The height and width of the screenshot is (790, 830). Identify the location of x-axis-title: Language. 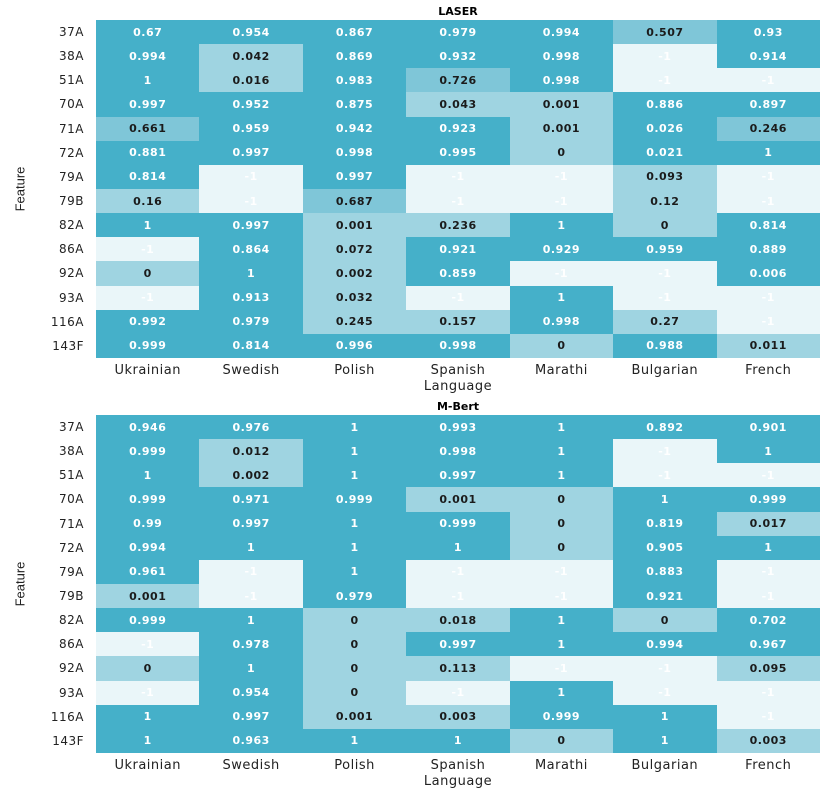
(458, 781).